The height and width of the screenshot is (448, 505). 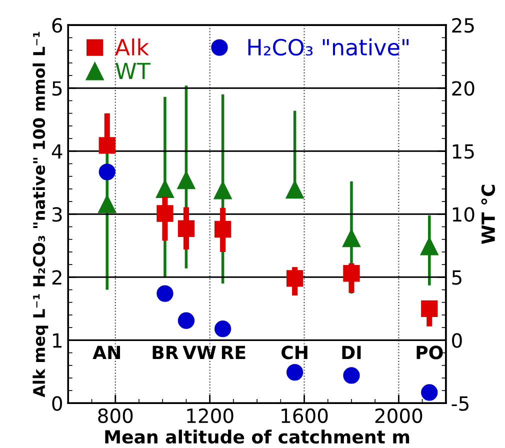 What do you see at coordinates (132, 47) in the screenshot?
I see `legend-label: Alk` at bounding box center [132, 47].